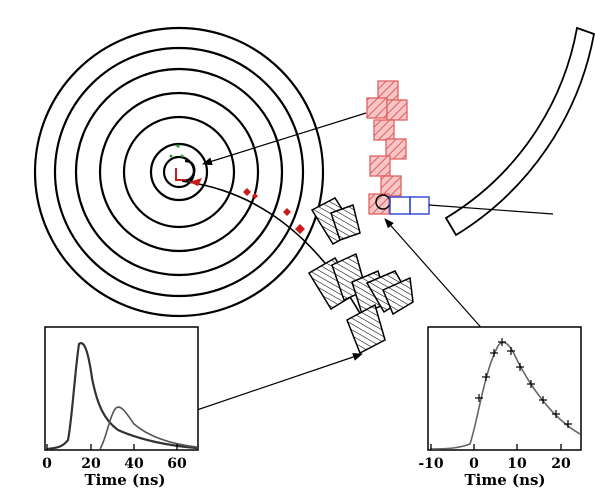 The height and width of the screenshot is (490, 595). I want to click on blue-readout-boxes, so click(409, 205).